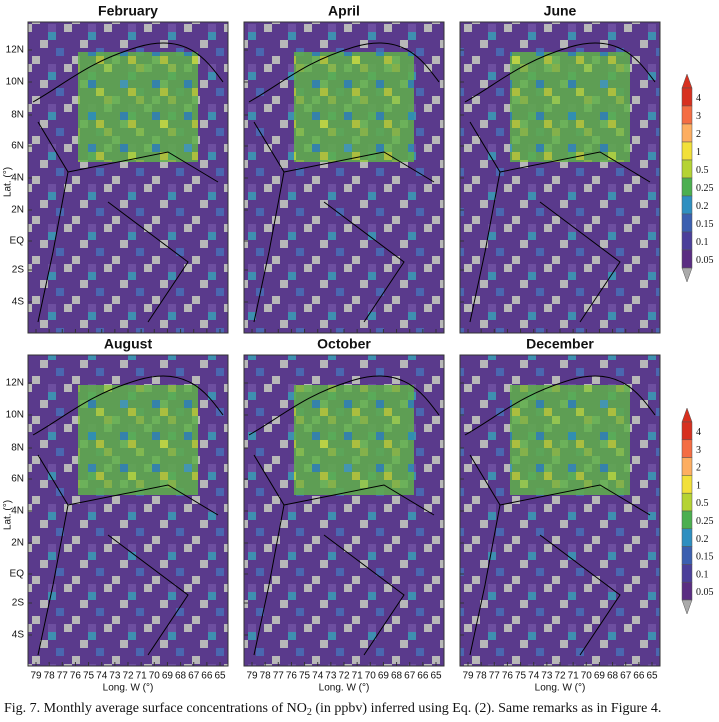  What do you see at coordinates (560, 11) in the screenshot?
I see `panel-title: June` at bounding box center [560, 11].